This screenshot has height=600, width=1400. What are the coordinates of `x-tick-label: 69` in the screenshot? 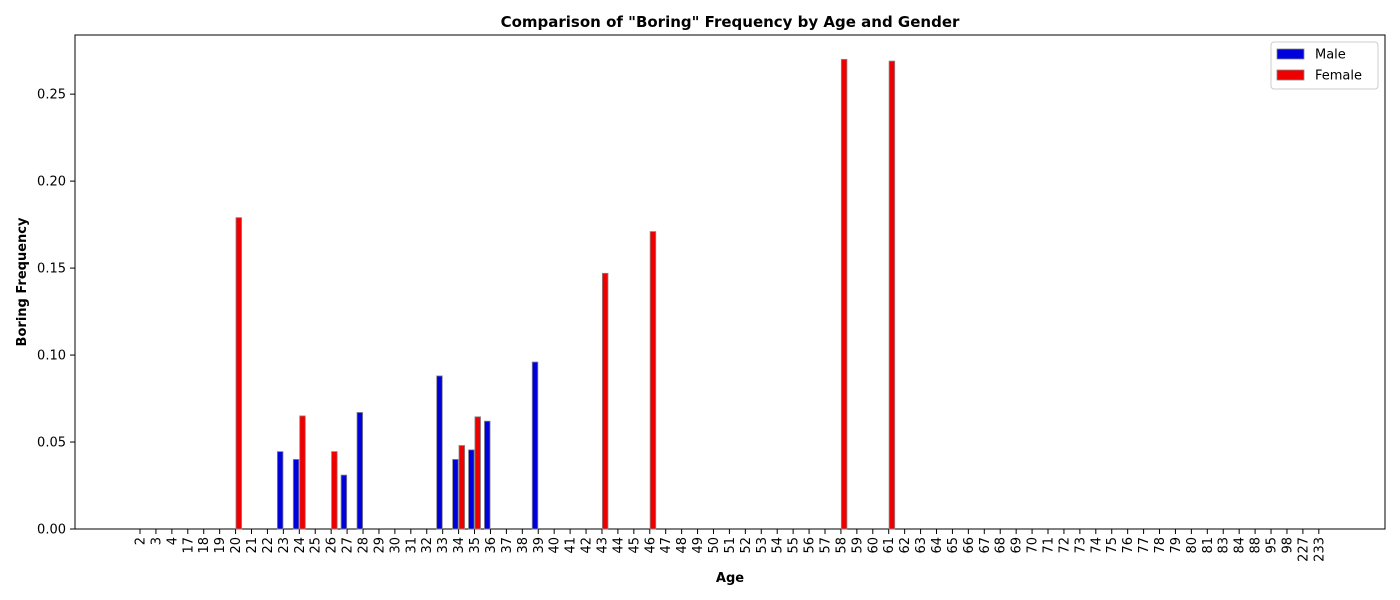 It's located at (1017, 545).